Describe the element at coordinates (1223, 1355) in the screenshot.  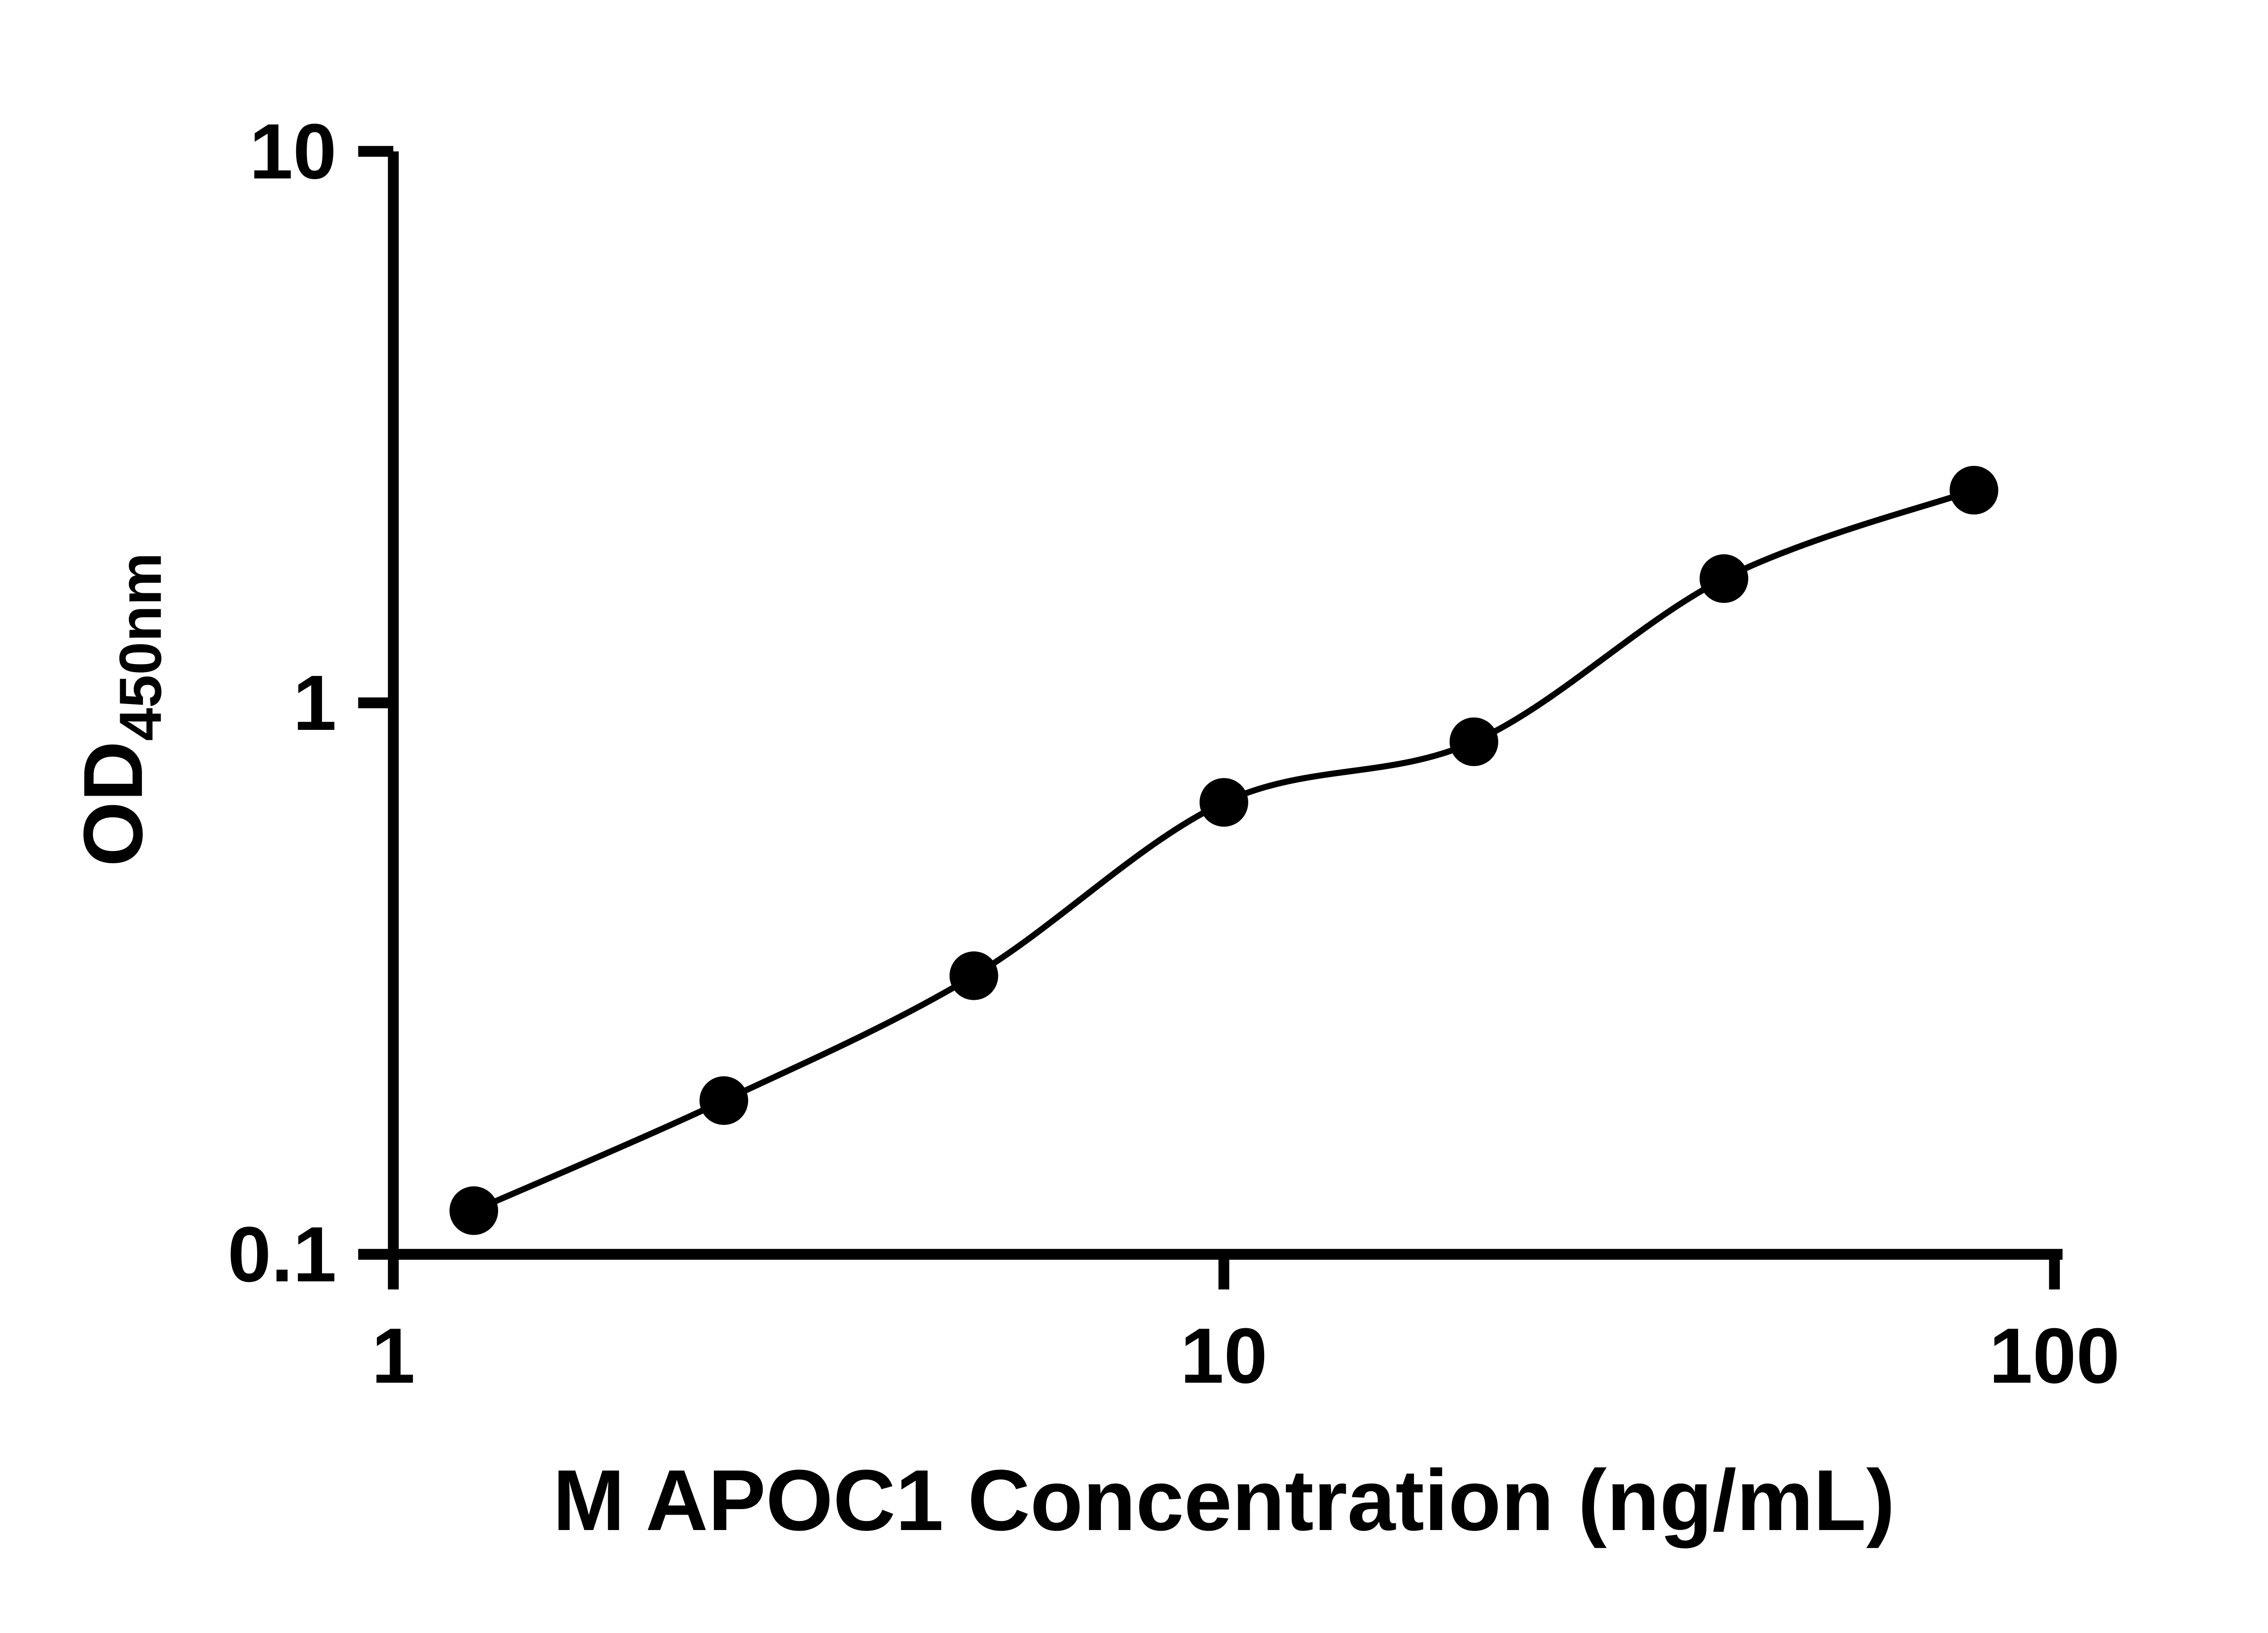
I see `x-tick-label: 10` at that location.